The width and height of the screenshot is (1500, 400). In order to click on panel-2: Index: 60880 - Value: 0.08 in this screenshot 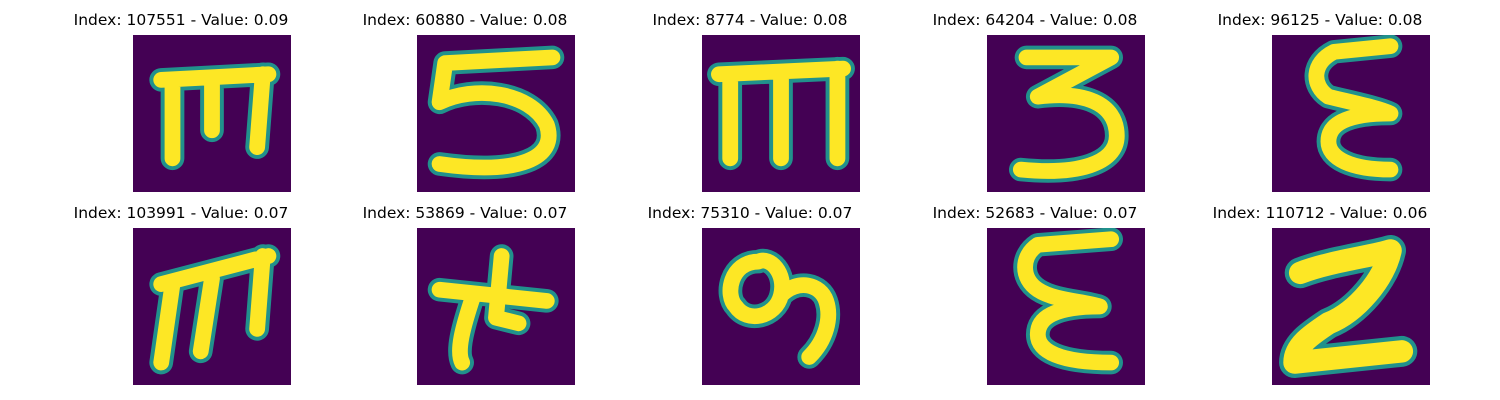, I will do `click(465, 96)`.